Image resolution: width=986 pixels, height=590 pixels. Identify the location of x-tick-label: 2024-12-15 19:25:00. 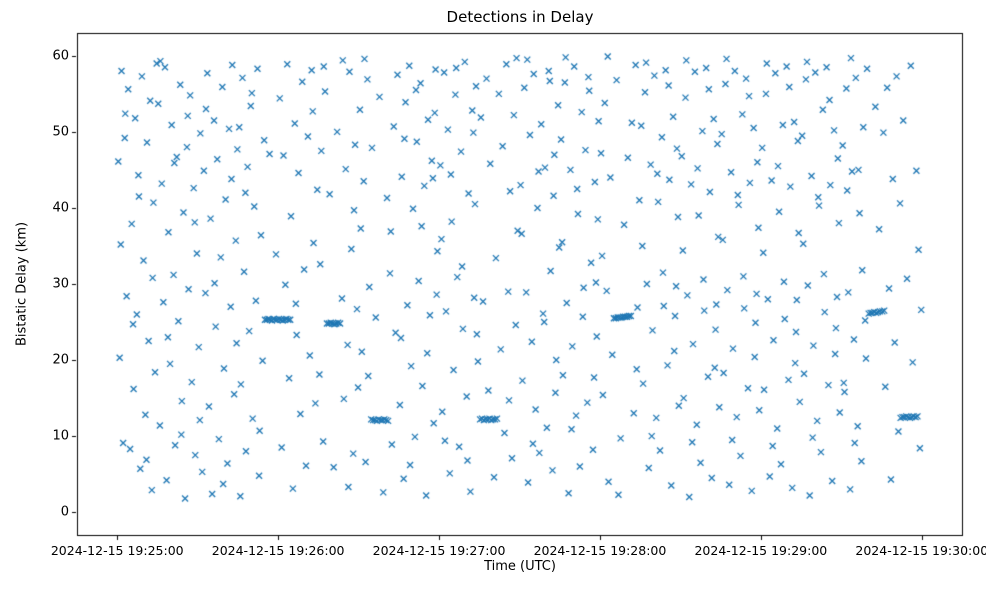
(117, 550).